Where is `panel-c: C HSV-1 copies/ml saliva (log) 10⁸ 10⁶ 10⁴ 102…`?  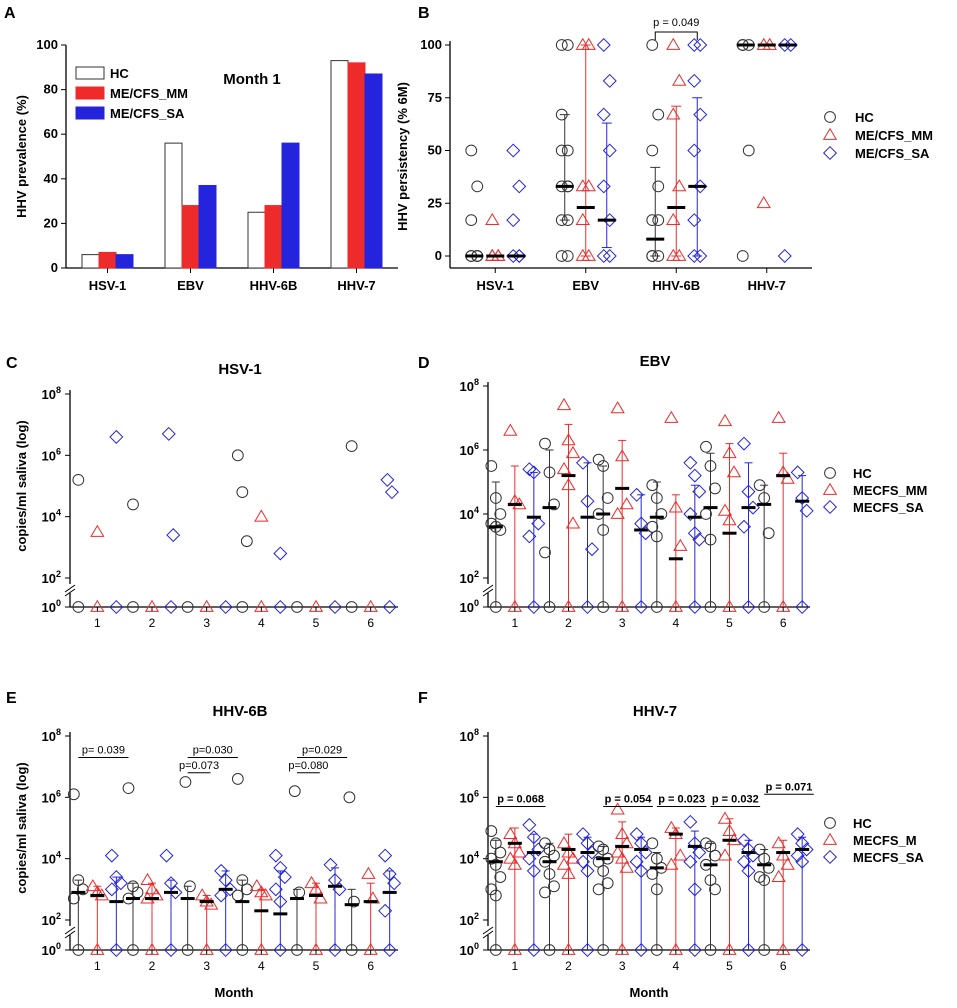
panel-c: C HSV-1 copies/ml saliva (log) 10⁸ 10⁶ 10⁴ 102… is located at coordinates (202, 492).